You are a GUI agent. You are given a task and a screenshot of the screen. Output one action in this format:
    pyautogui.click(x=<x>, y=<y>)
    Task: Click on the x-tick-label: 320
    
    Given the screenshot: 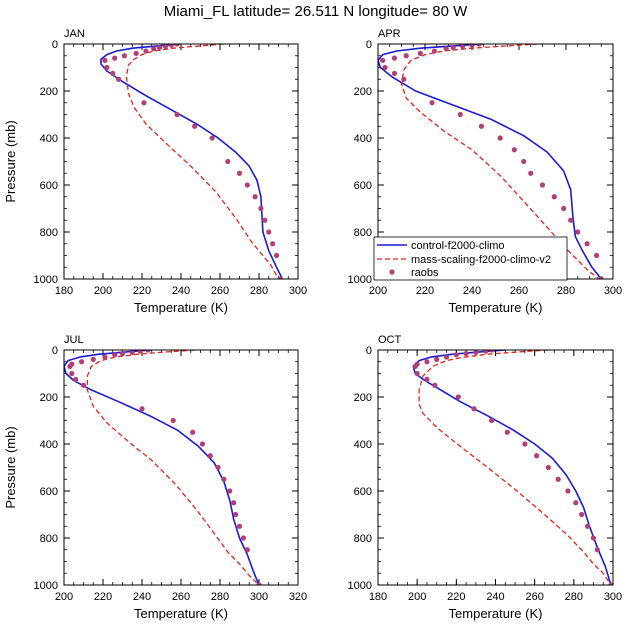 What is the action you would take?
    pyautogui.click(x=298, y=597)
    